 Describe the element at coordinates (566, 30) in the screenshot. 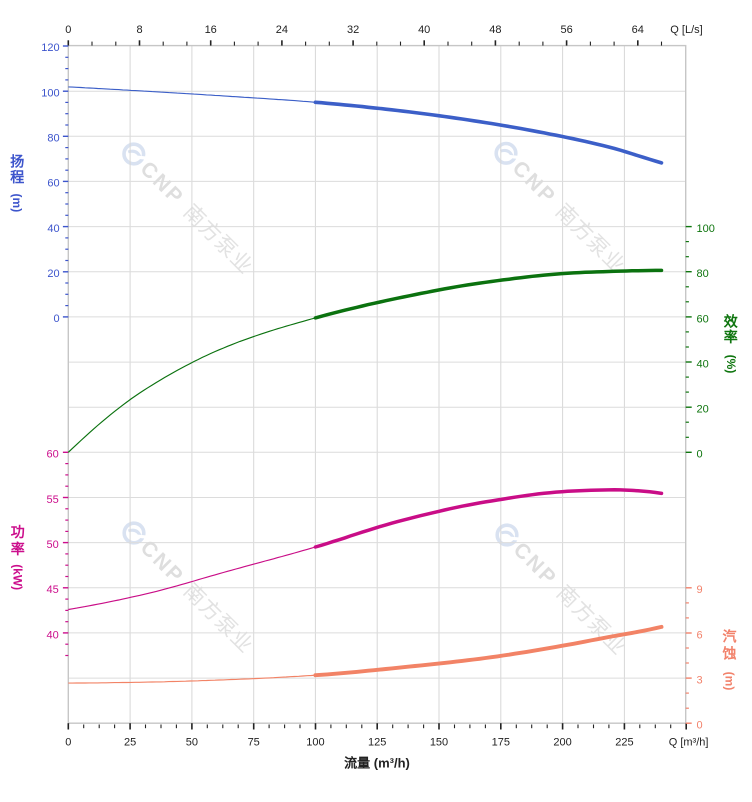

I see `svg-text: 56` at that location.